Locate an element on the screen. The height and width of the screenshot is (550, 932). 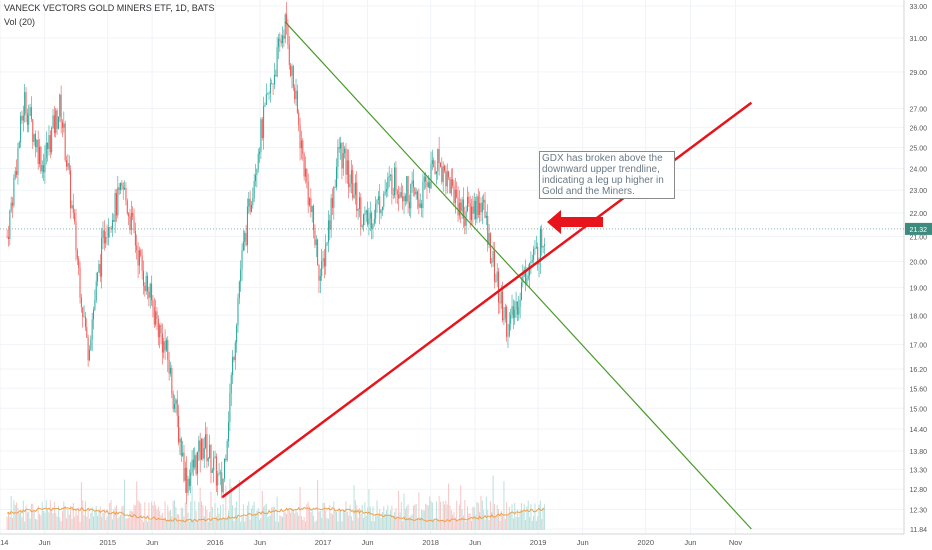
x-tick-label: Jun is located at coordinates (583, 542).